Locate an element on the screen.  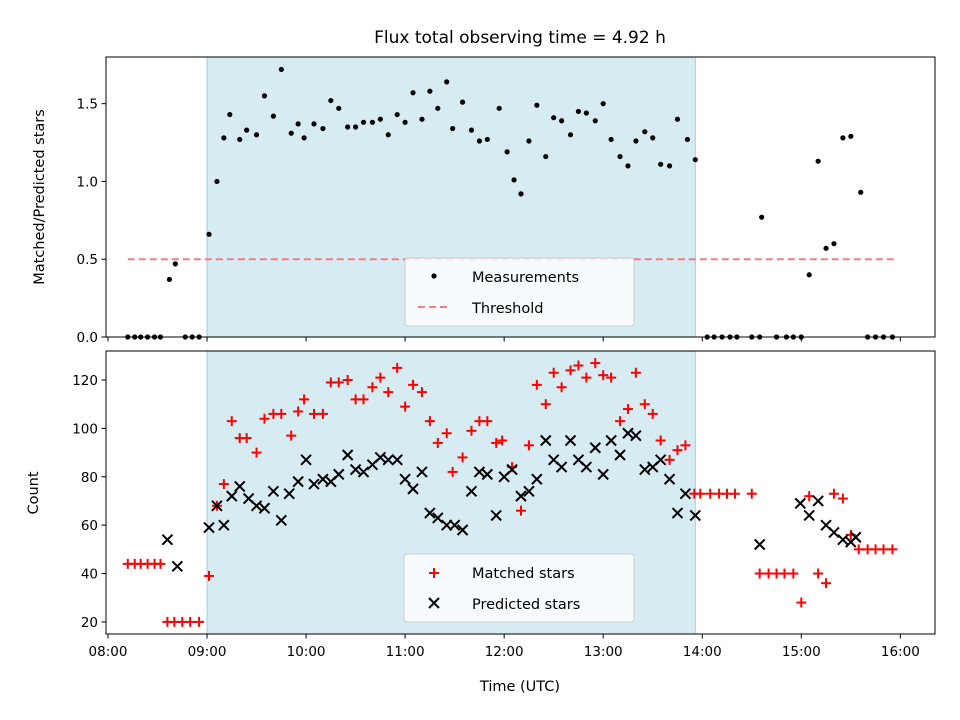
bottom-legend-box is located at coordinates (519, 588).